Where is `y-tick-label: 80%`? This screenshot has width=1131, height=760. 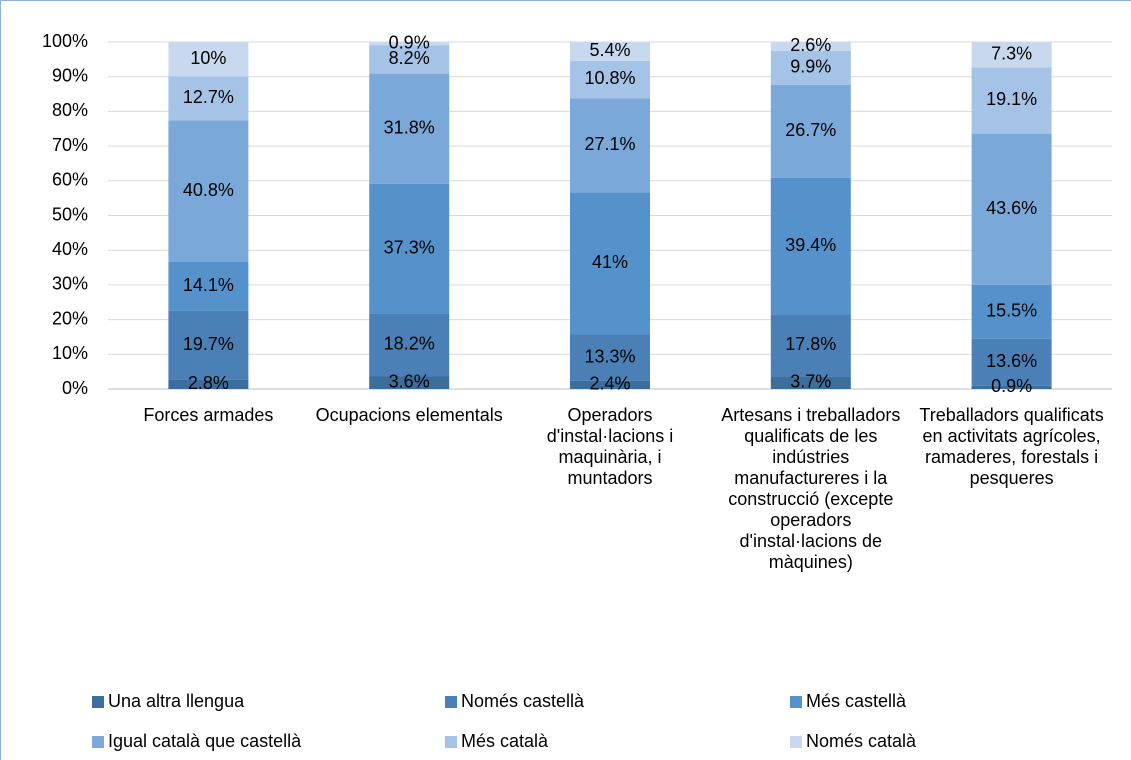
y-tick-label: 80% is located at coordinates (70, 110).